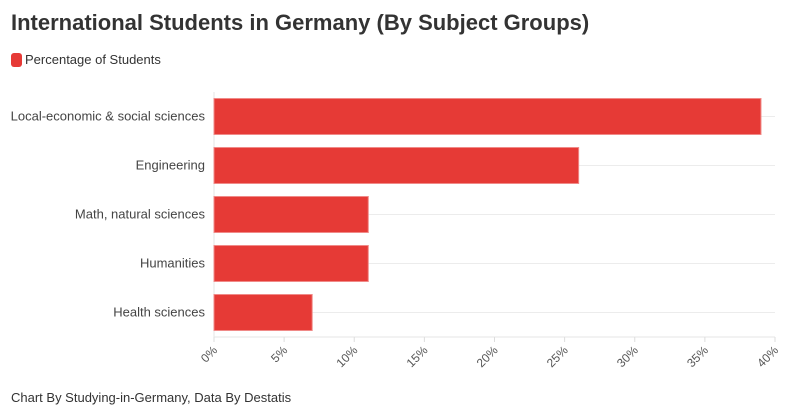 Image resolution: width=796 pixels, height=418 pixels. Describe the element at coordinates (346, 356) in the screenshot. I see `x-tick-label: 10%` at that location.